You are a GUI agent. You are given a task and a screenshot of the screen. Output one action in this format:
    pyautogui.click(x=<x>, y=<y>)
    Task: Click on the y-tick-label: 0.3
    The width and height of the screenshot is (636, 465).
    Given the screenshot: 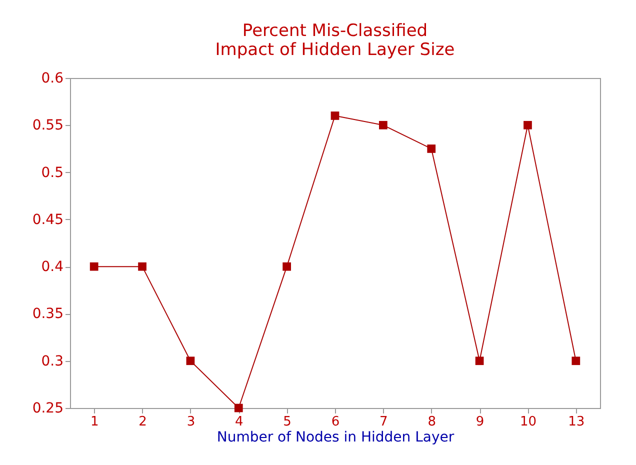 What is the action you would take?
    pyautogui.click(x=52, y=361)
    